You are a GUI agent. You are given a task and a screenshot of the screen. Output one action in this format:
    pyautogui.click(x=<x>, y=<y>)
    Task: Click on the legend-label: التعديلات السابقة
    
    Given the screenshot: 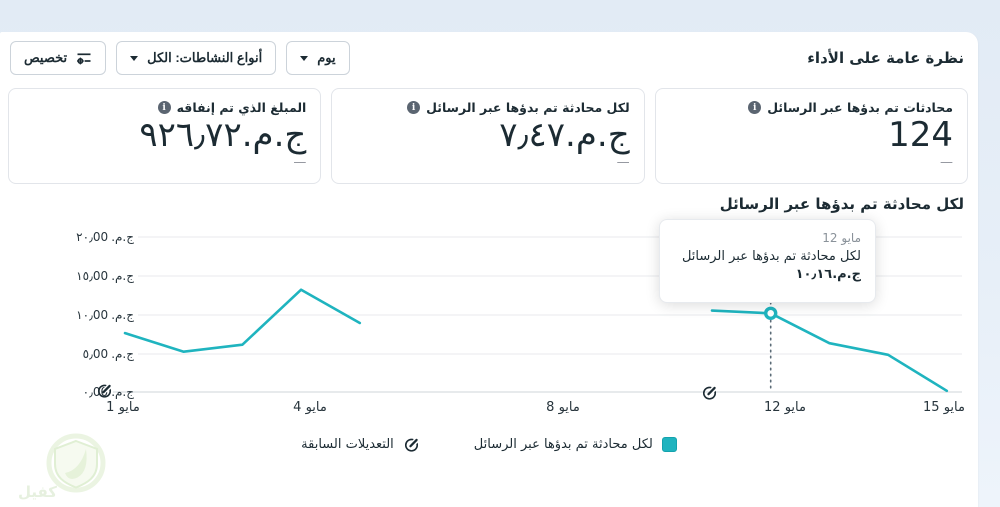 What is the action you would take?
    pyautogui.click(x=347, y=444)
    